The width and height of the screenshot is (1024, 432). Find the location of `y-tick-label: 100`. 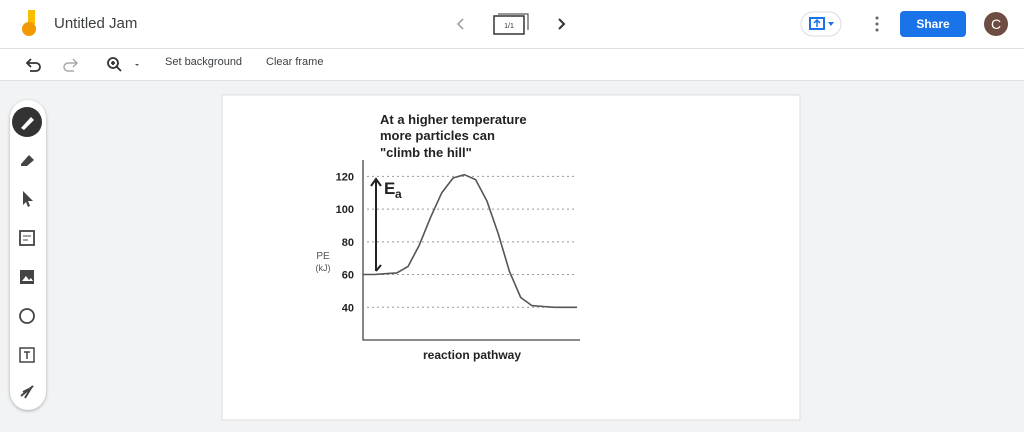

y-tick-label: 100 is located at coordinates (345, 210).